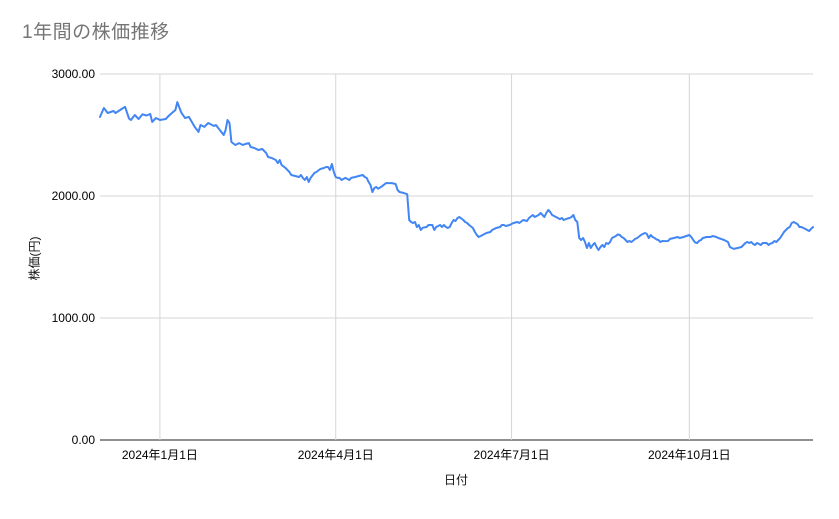 This screenshot has width=839, height=519. What do you see at coordinates (455, 480) in the screenshot?
I see `x-axis-title: 日付` at bounding box center [455, 480].